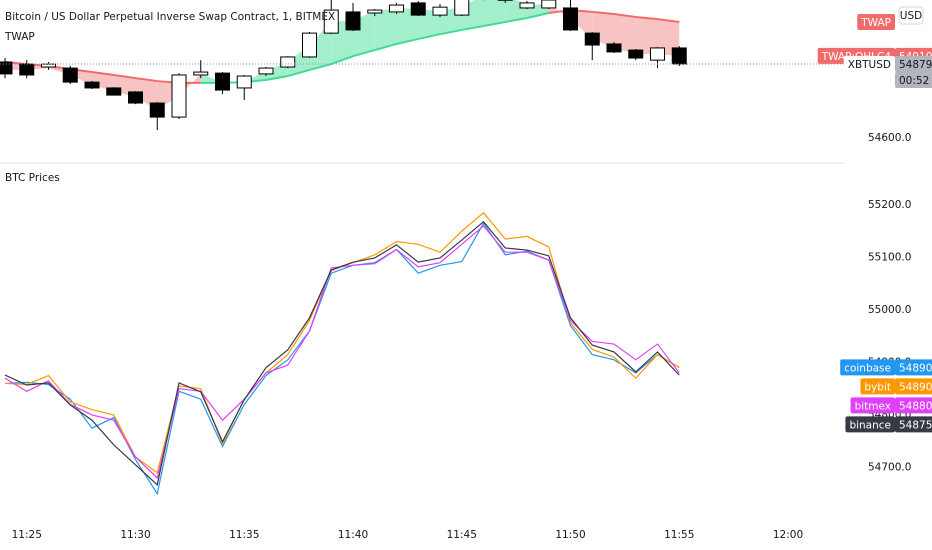 The width and height of the screenshot is (932, 550). I want to click on y-tick-label: 54700.0, so click(889, 467).